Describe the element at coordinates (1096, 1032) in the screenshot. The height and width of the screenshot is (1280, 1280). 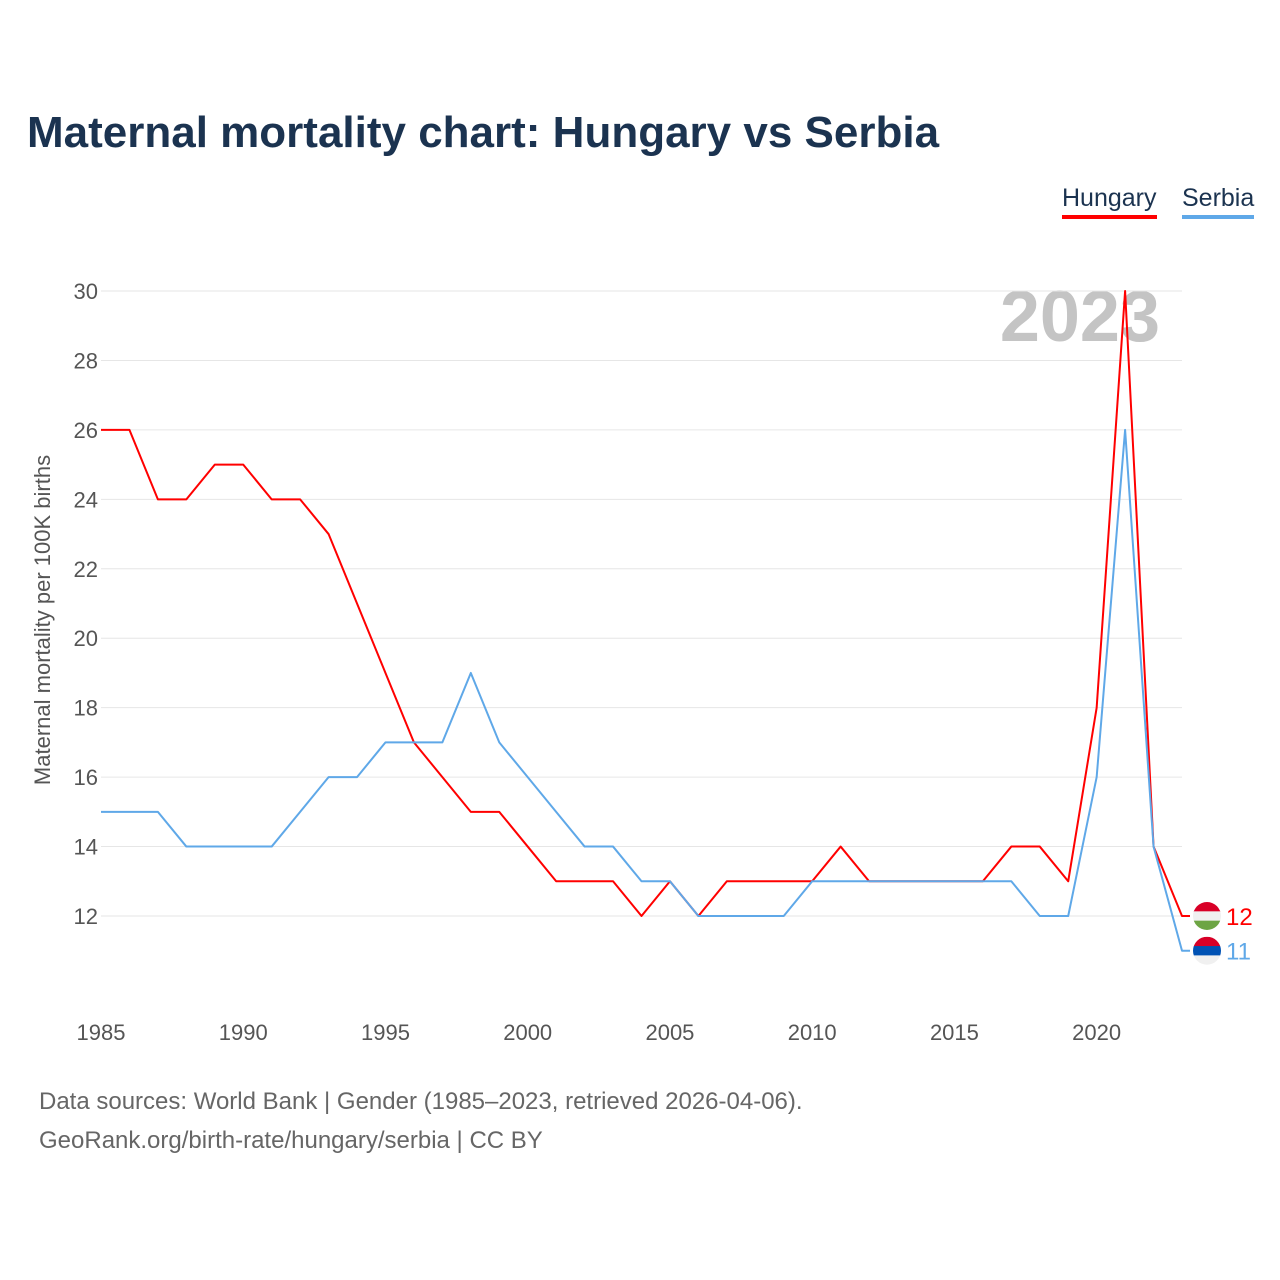
I see `x-tick-label: 2020` at that location.